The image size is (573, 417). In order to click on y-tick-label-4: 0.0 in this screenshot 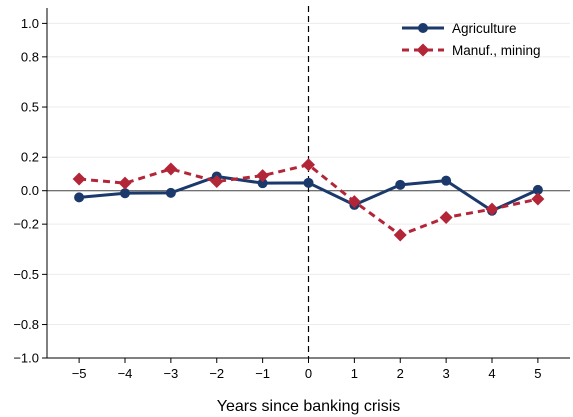, I will do `click(30, 190)`.